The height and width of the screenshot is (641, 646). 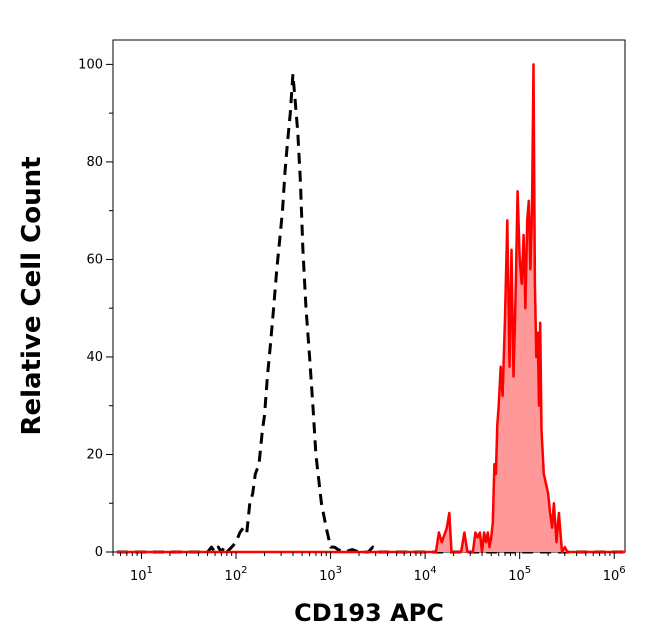 What do you see at coordinates (369, 568) in the screenshot?
I see `x-axis-ticks: 10¹ 10² 10³ 10⁴ 10⁵ 10⁶` at bounding box center [369, 568].